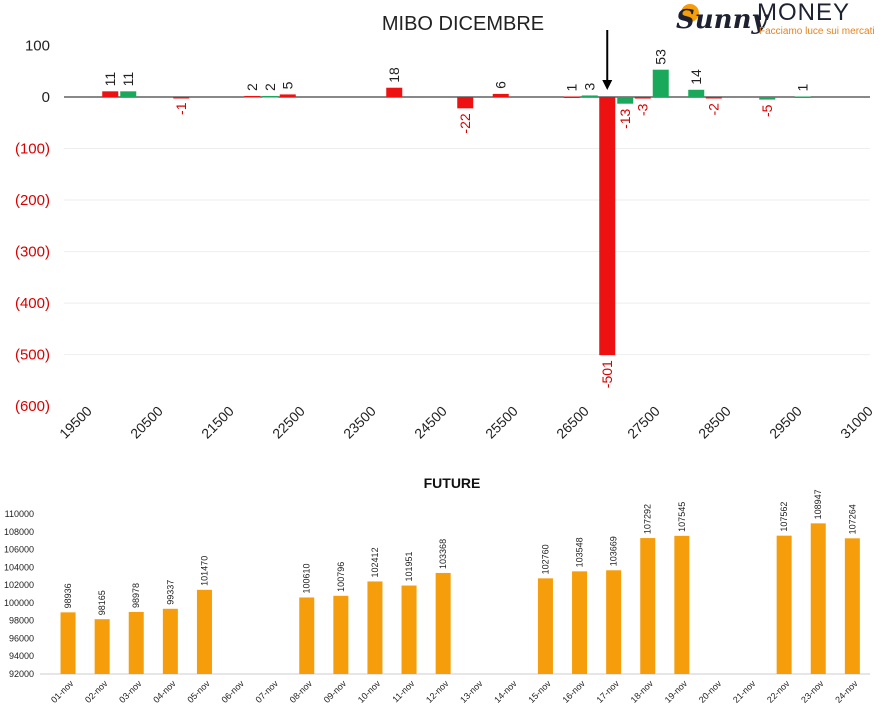 The width and height of the screenshot is (893, 719). Describe the element at coordinates (696, 77) in the screenshot. I see `top-data-label: 14` at that location.